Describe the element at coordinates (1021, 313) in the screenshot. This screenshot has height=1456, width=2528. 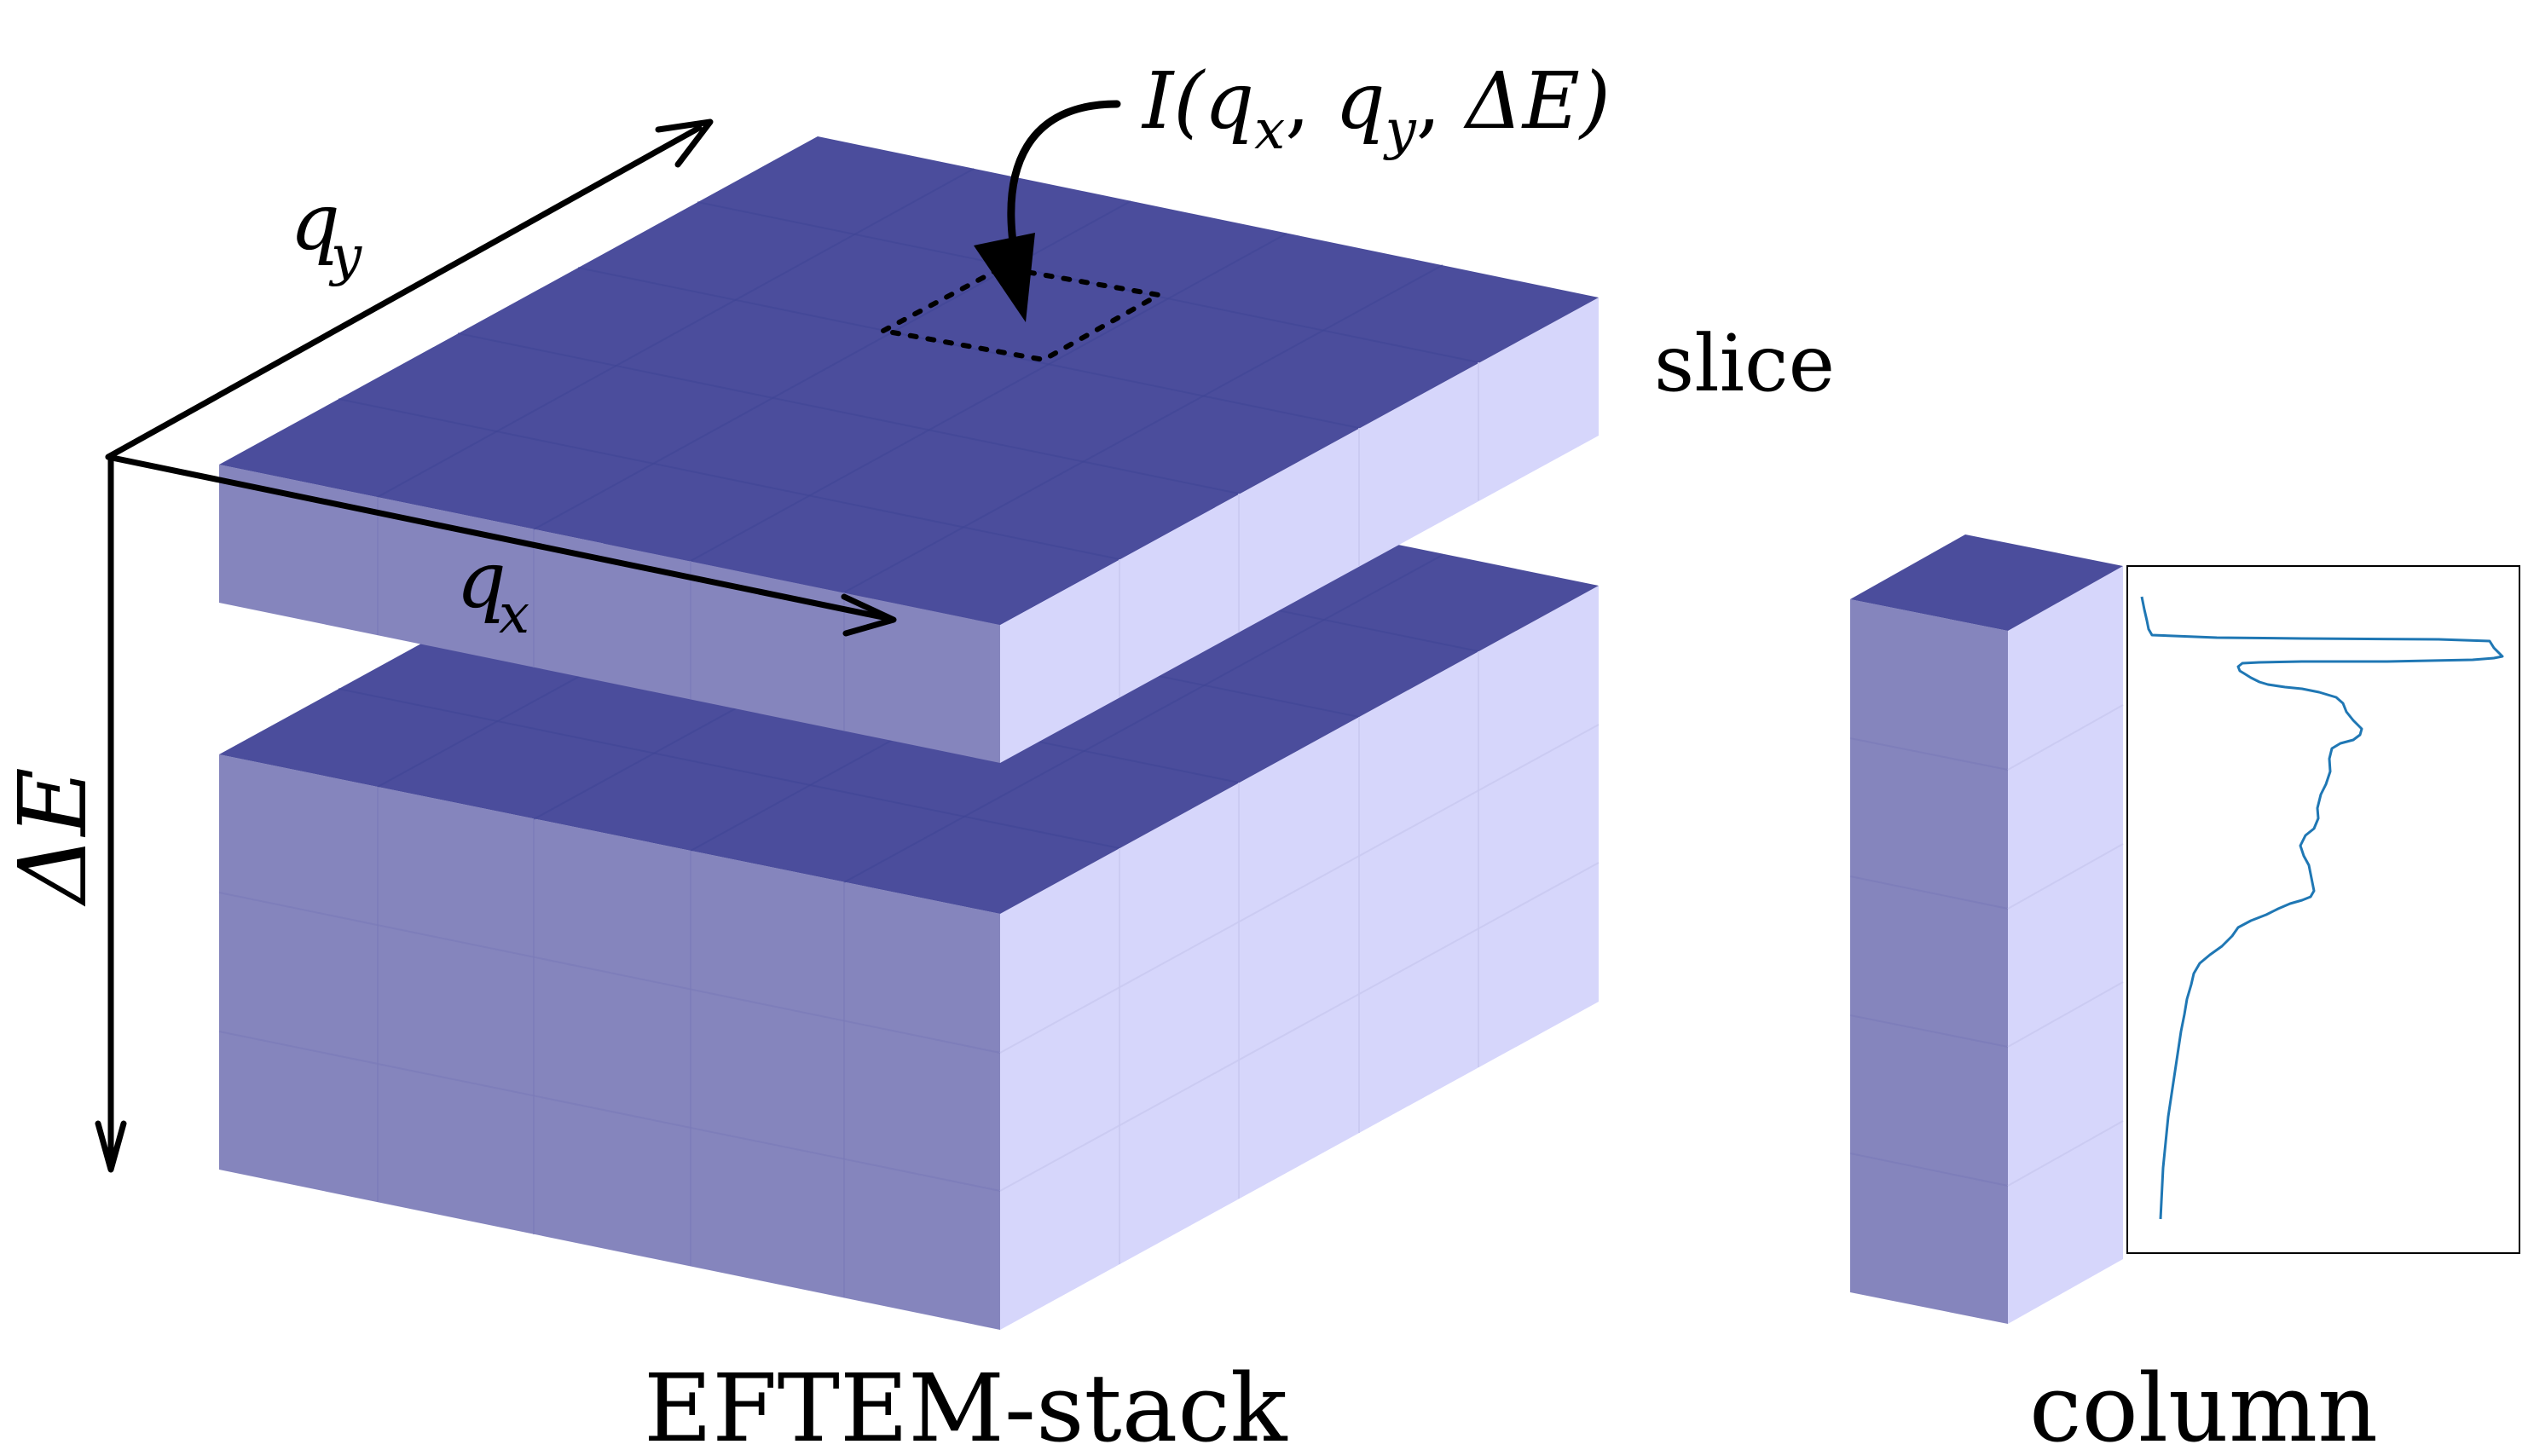
I see `selected-pixel-outline` at that location.